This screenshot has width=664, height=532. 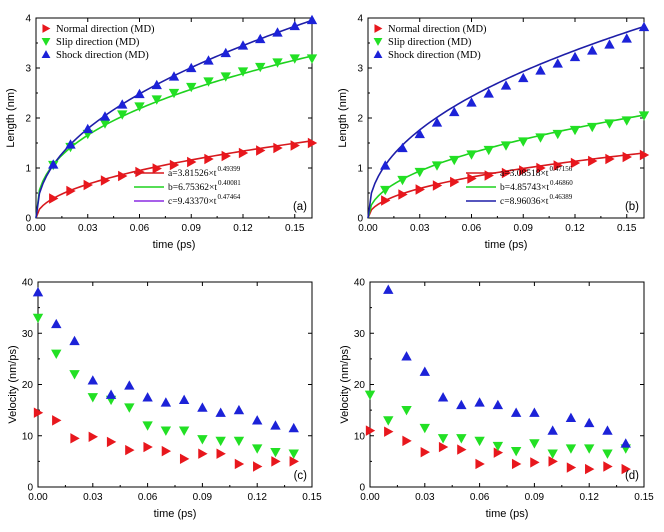 I want to click on y-tick-label: 4, so click(x=28, y=19).